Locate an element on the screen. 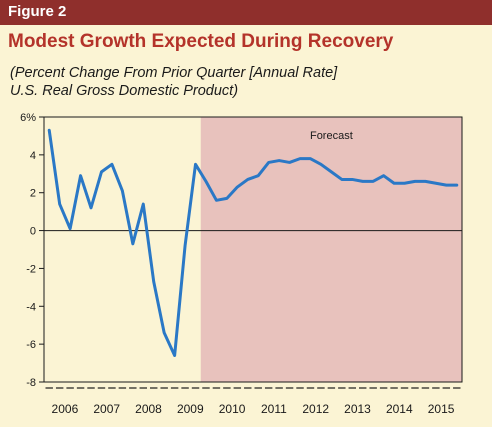 The height and width of the screenshot is (427, 492). x-tick-label: 2009 is located at coordinates (190, 409).